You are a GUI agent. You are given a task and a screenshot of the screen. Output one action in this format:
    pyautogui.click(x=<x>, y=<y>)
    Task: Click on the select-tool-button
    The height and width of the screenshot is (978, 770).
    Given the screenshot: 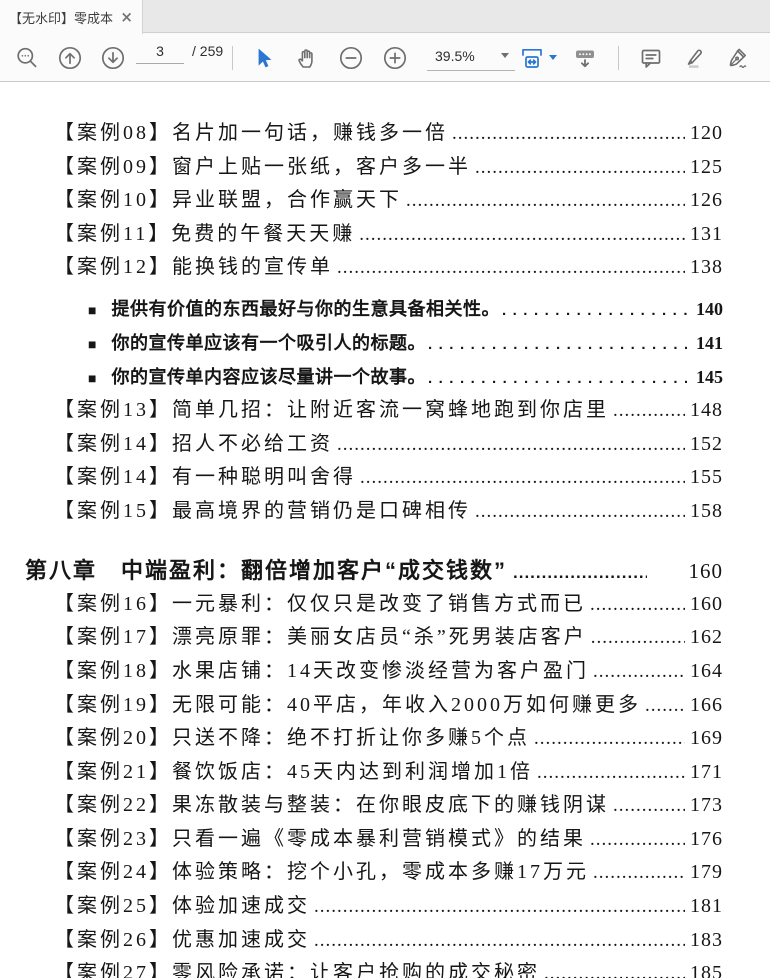 What is the action you would take?
    pyautogui.click(x=263, y=57)
    